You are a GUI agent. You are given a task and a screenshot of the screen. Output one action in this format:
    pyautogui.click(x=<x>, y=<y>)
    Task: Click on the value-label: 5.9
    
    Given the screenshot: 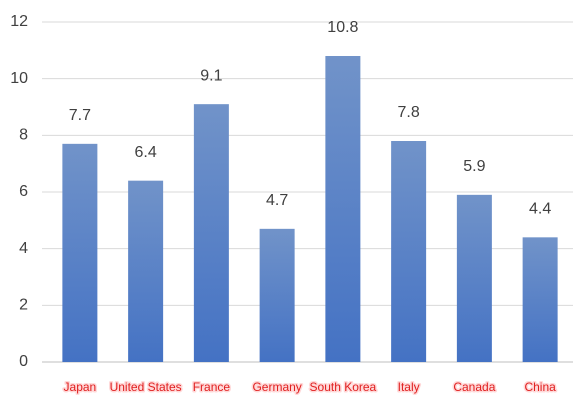 What is the action you would take?
    pyautogui.click(x=474, y=166)
    